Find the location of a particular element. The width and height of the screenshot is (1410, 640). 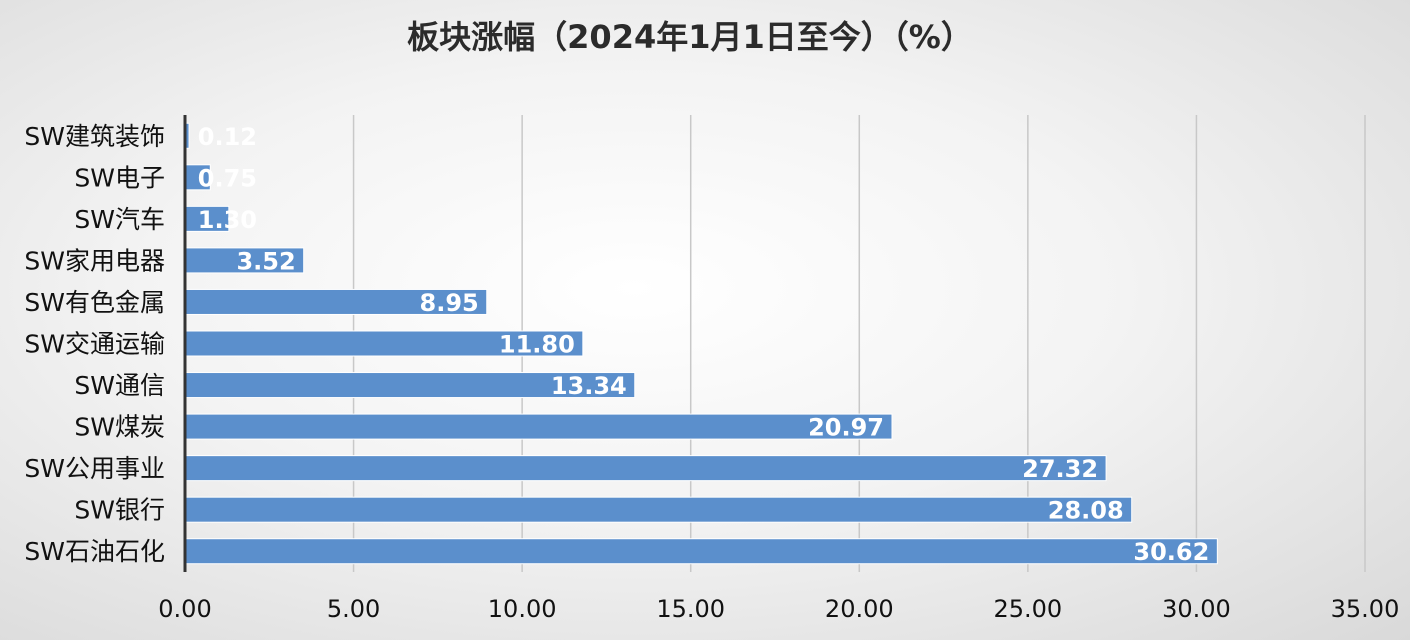

data-label: 27.32 is located at coordinates (1060, 469).